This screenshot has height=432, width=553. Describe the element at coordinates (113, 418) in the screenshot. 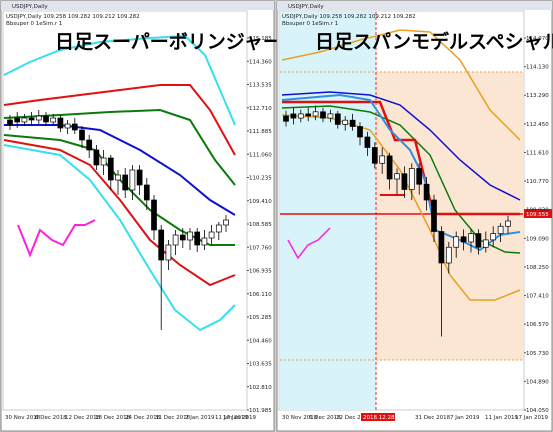

I see `date-label: 18 Dec 2018` at that location.